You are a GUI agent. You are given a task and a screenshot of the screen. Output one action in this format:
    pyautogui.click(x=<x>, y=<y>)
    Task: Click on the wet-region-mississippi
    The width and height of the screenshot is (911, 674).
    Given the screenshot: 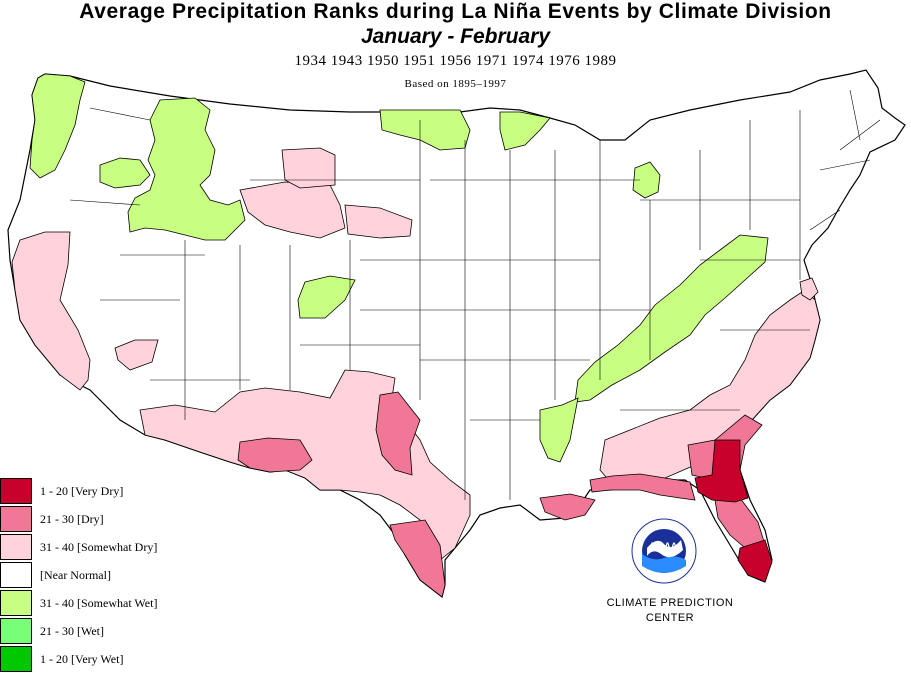 What is the action you would take?
    pyautogui.click(x=559, y=430)
    